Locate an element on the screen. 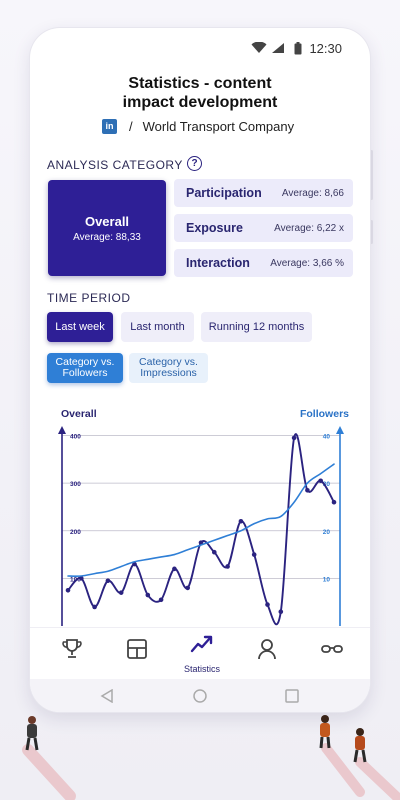 This screenshot has height=800, width=400. right-tick-label: 30 is located at coordinates (327, 484).